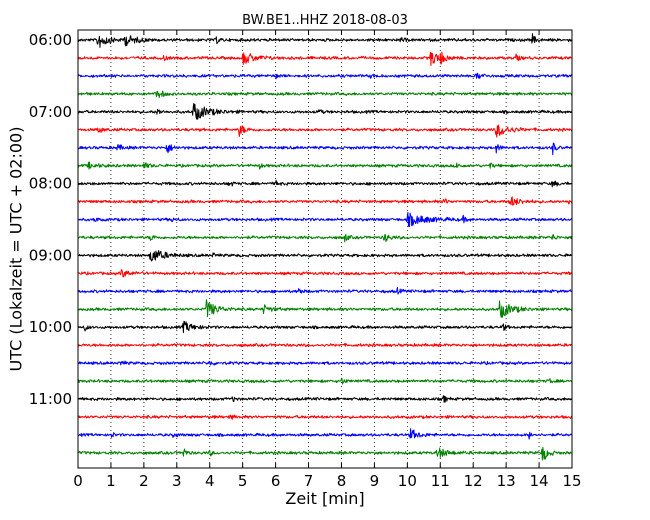 The image size is (650, 520). Describe the element at coordinates (473, 481) in the screenshot. I see `x-tick-label: 12` at that location.